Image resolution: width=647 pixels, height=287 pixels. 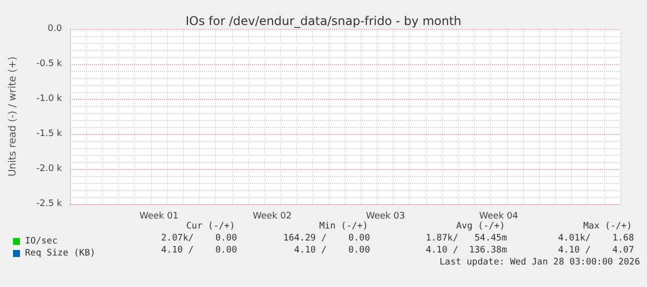 I want to click on text: Max (-/+), so click(x=607, y=227).